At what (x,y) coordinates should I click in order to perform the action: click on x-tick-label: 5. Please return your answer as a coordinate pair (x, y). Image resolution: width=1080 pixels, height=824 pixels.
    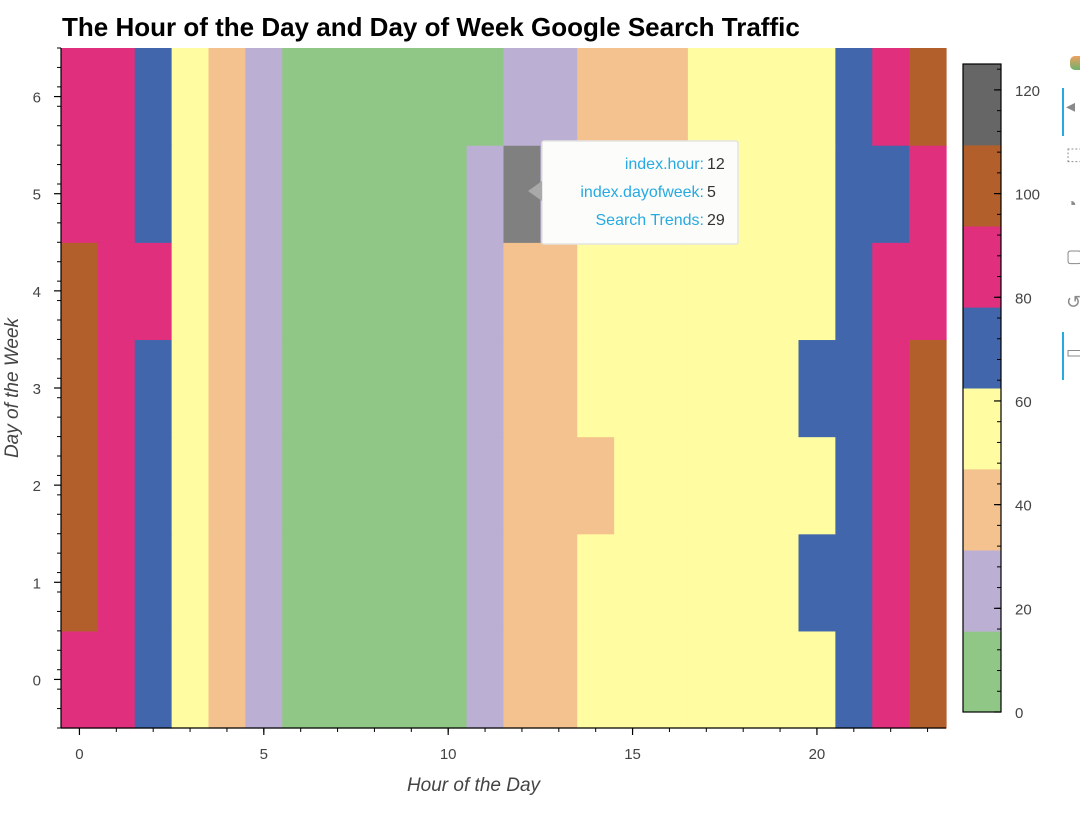
    Looking at the image, I should click on (264, 754).